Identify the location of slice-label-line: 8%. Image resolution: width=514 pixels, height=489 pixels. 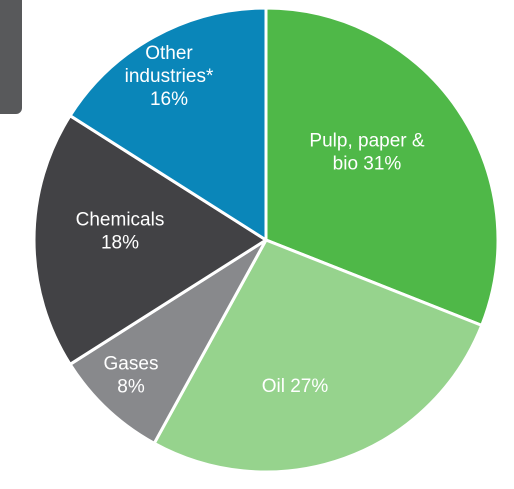
(131, 387).